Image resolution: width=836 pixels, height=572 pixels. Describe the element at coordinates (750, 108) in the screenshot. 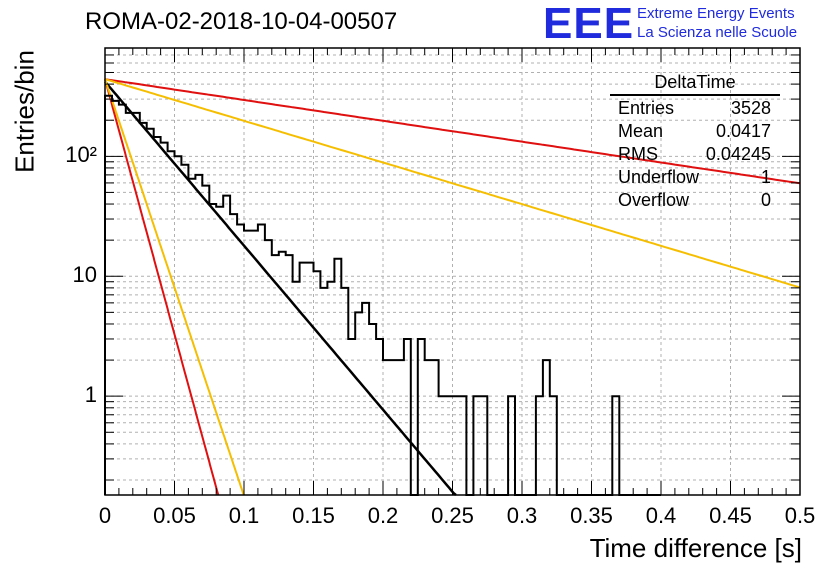

I see `stats-value: 3528` at that location.